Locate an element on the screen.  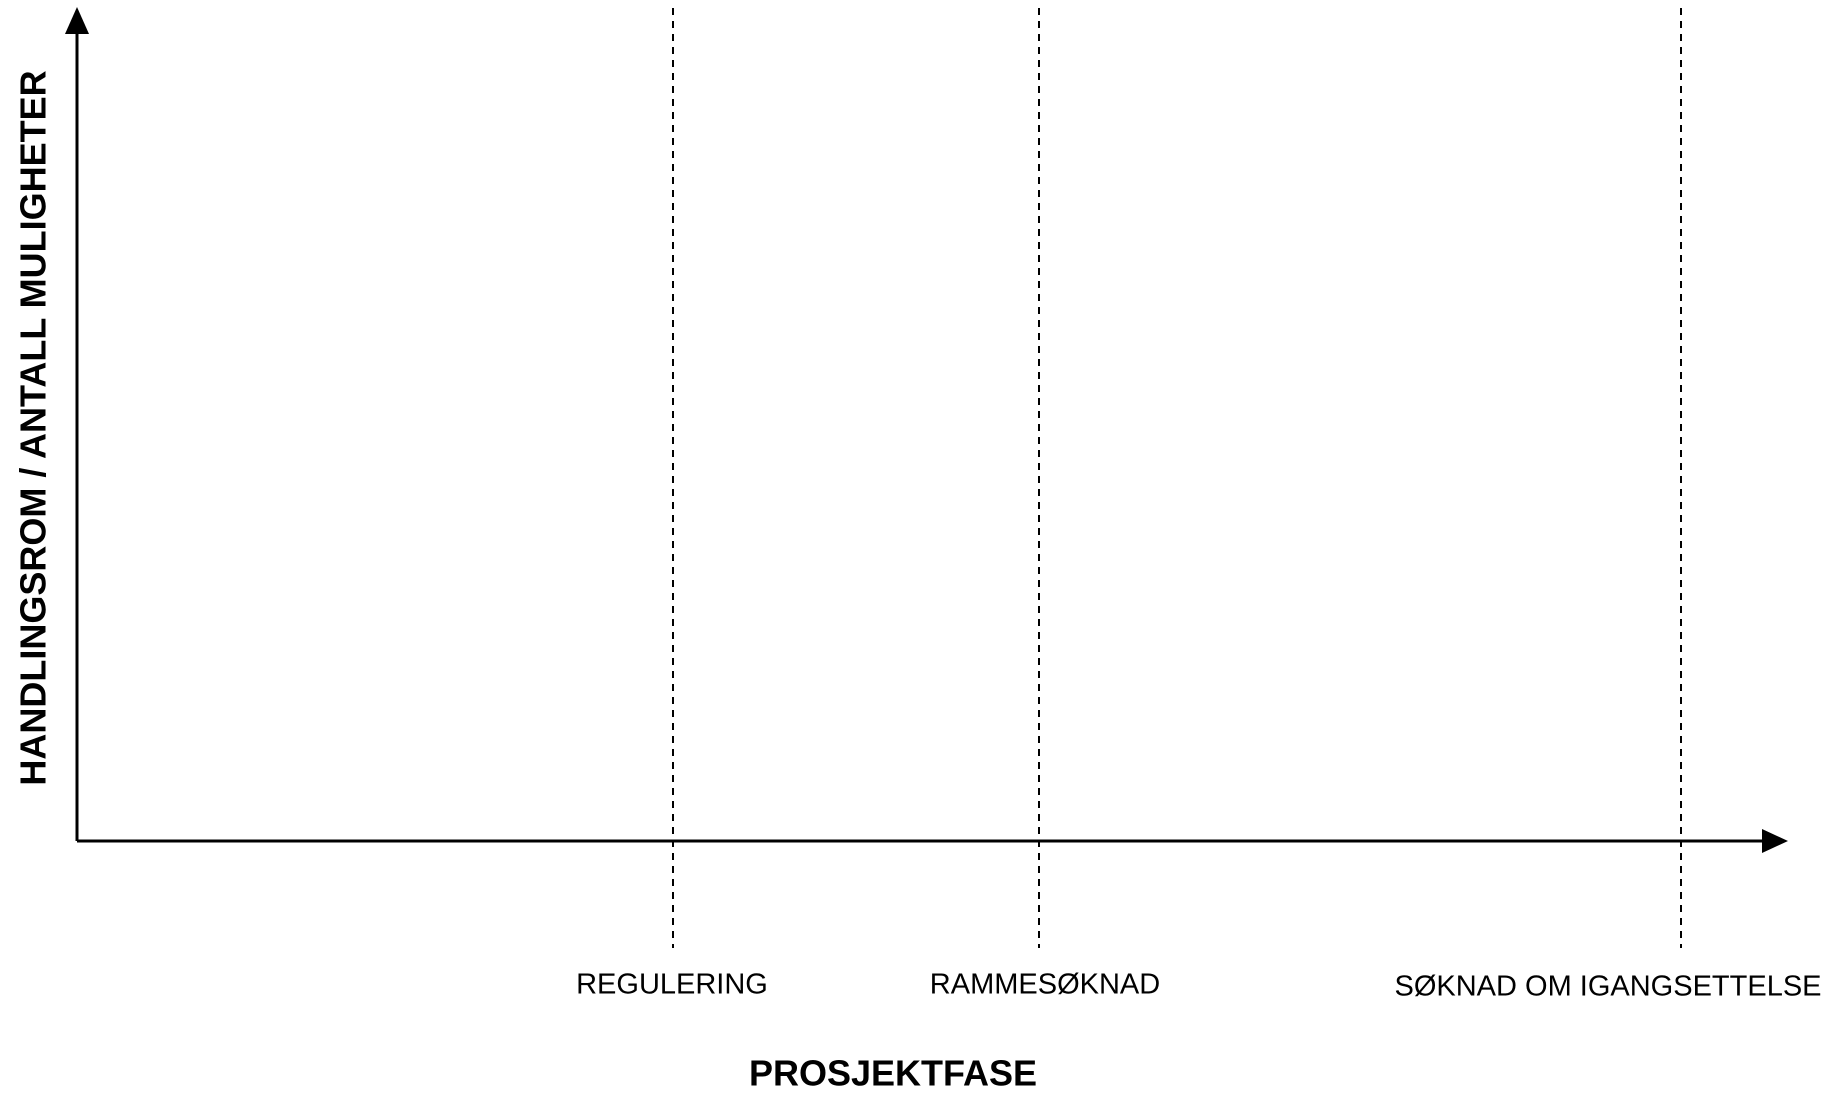
phase-label: SØKNAD OM IGANGSETTELSE is located at coordinates (1607, 987).